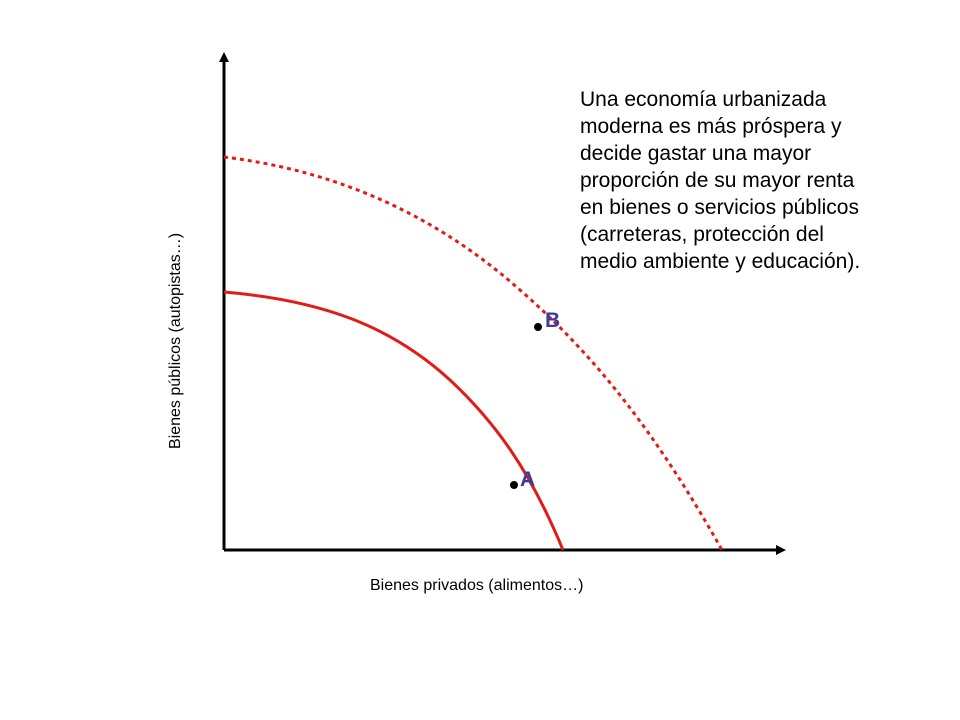 The width and height of the screenshot is (960, 720). What do you see at coordinates (175, 341) in the screenshot?
I see `y-axis-label: Bienes públicos (autopistas…)` at bounding box center [175, 341].